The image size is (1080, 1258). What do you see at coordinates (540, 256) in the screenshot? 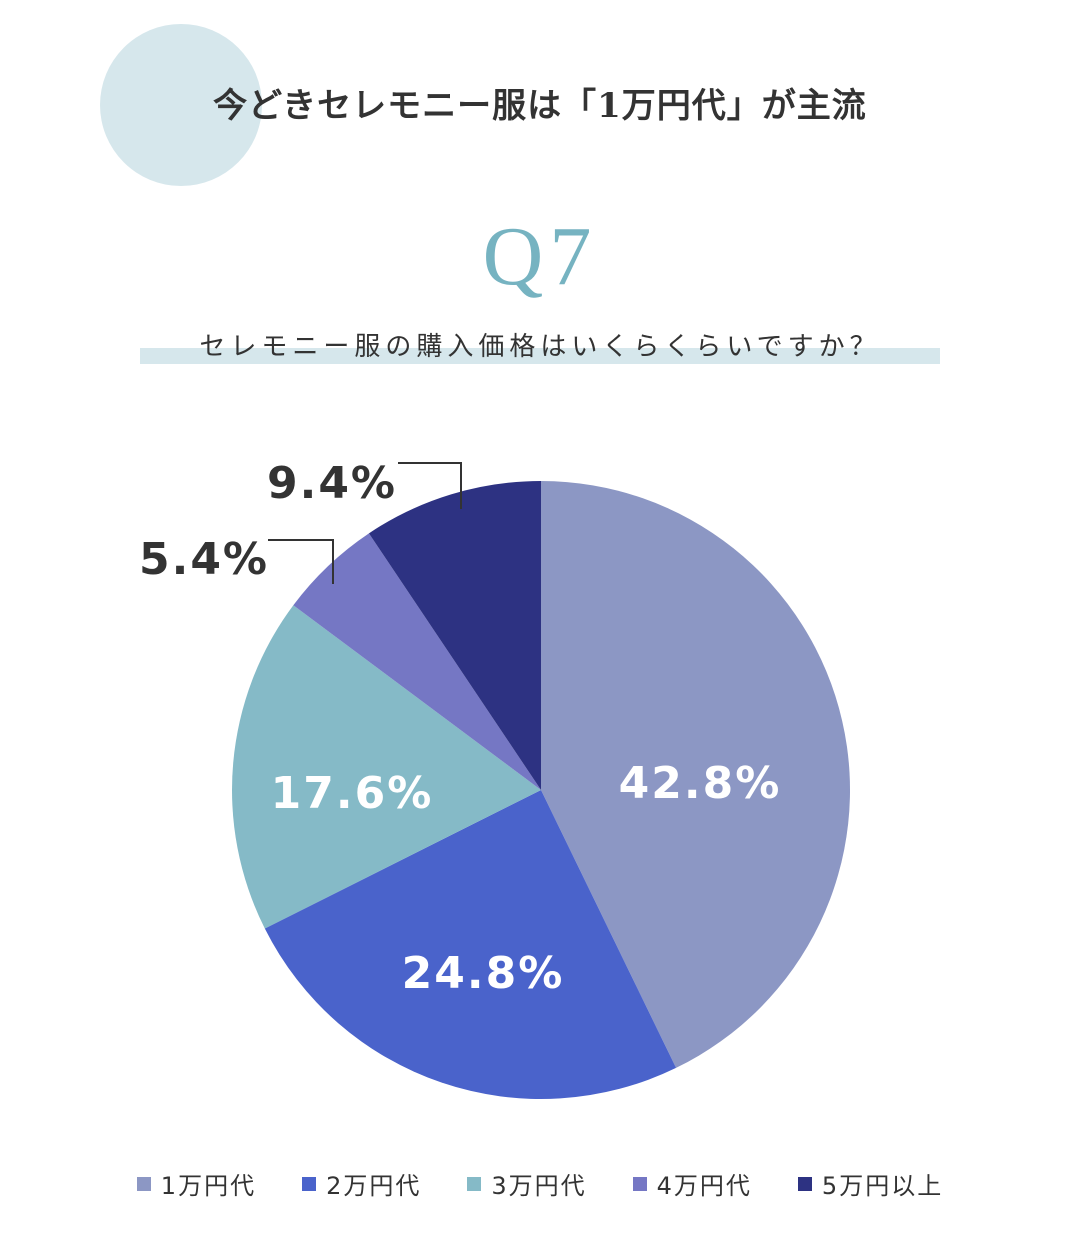
I see `question-number: Q7` at bounding box center [540, 256].